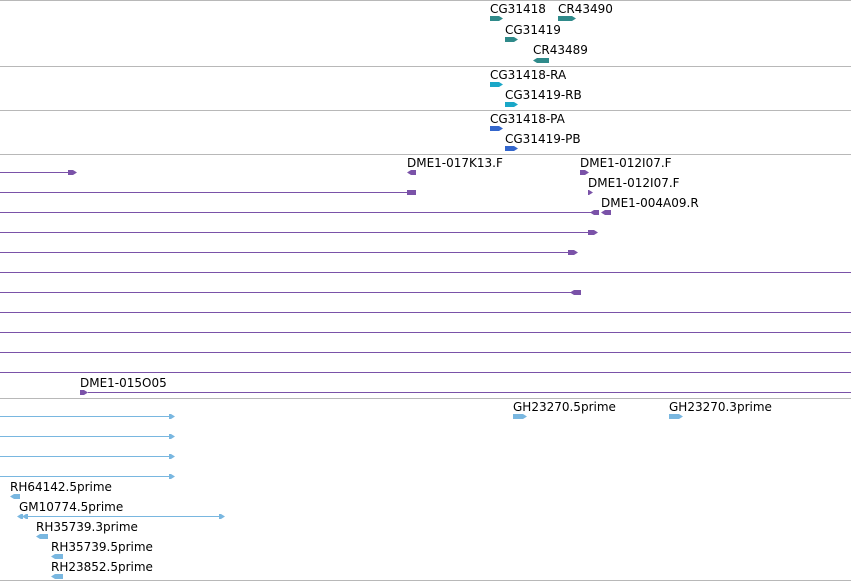 The image size is (851, 582). What do you see at coordinates (123, 383) in the screenshot?
I see `feature-label: DME1-015O05` at bounding box center [123, 383].